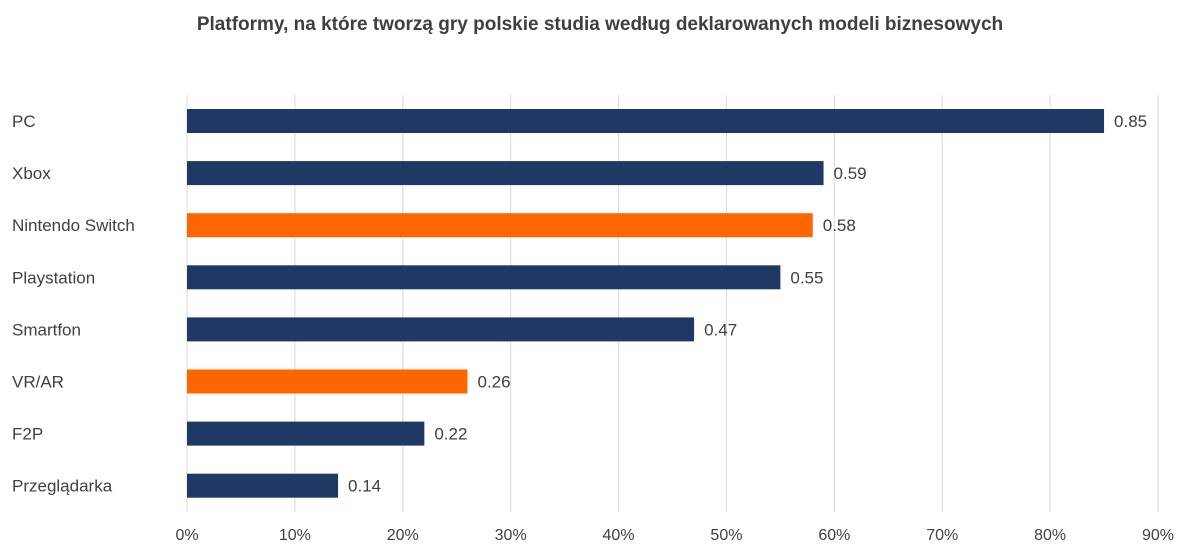 This screenshot has height=553, width=1186. What do you see at coordinates (1050, 535) in the screenshot?
I see `x-tick-label: 80%` at bounding box center [1050, 535].